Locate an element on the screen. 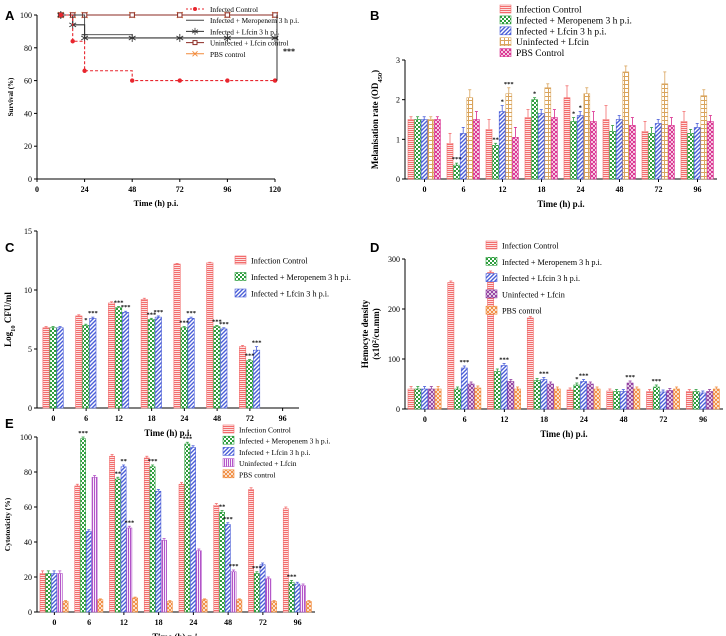  legend-label: PBS Control is located at coordinates (540, 54).